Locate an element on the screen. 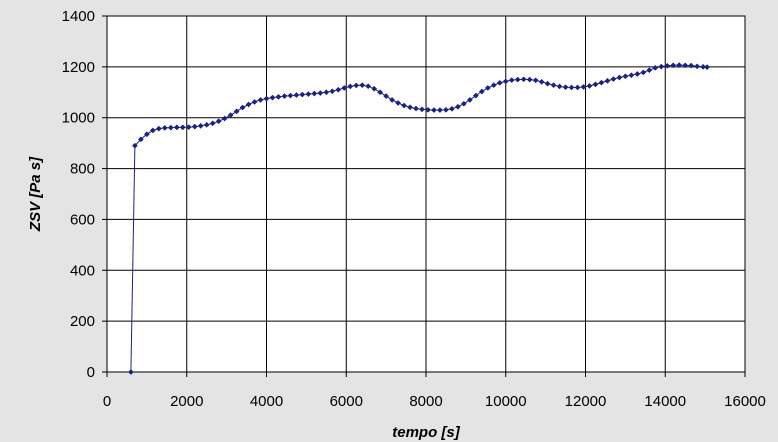 The image size is (778, 442). y-tick-label: 600 is located at coordinates (82, 219).